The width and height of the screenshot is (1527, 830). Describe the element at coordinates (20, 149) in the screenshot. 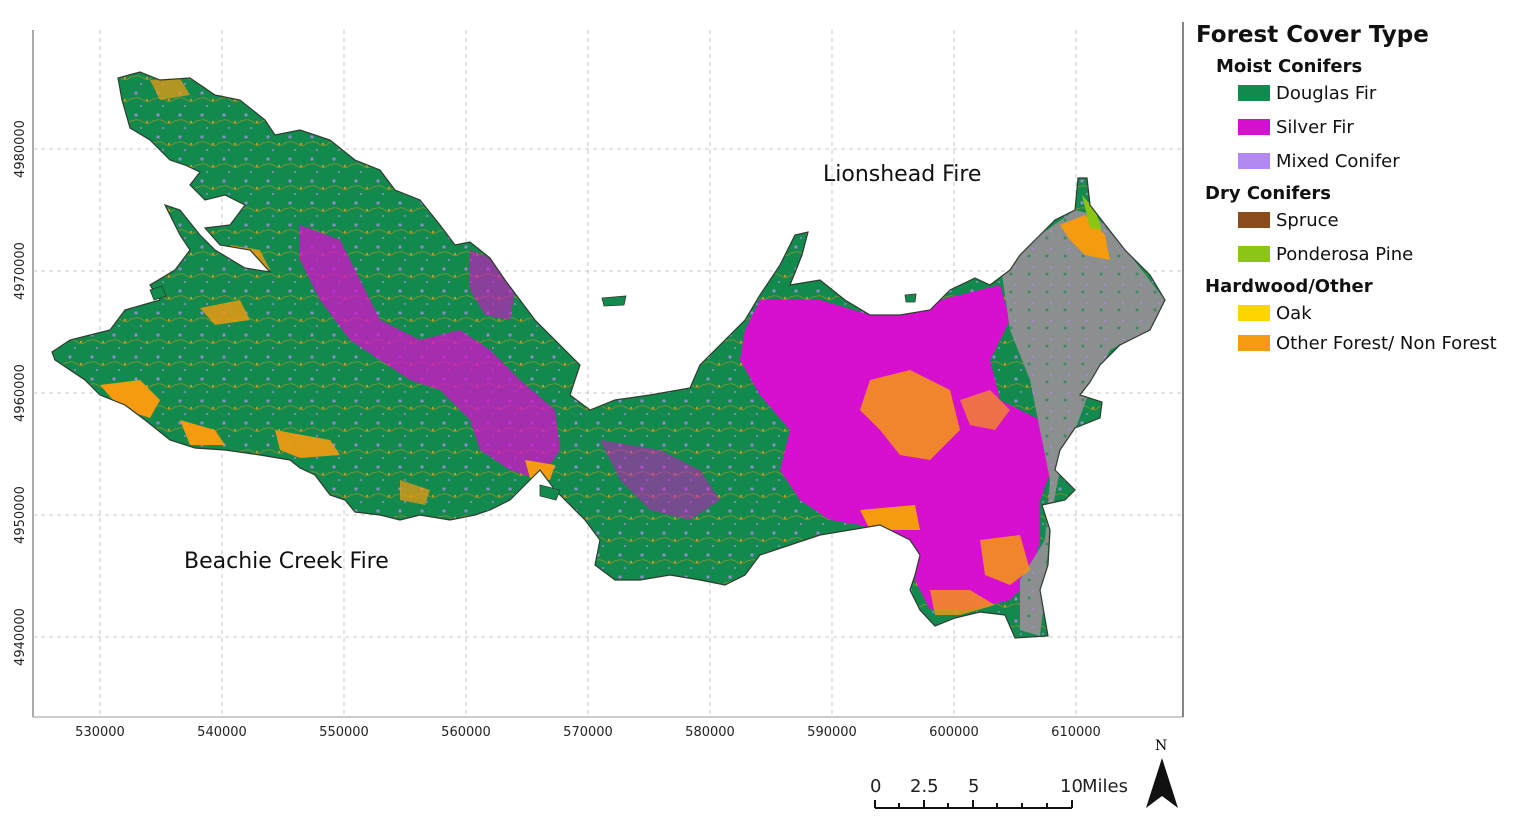

I see `y-tick-label: 4980000` at that location.